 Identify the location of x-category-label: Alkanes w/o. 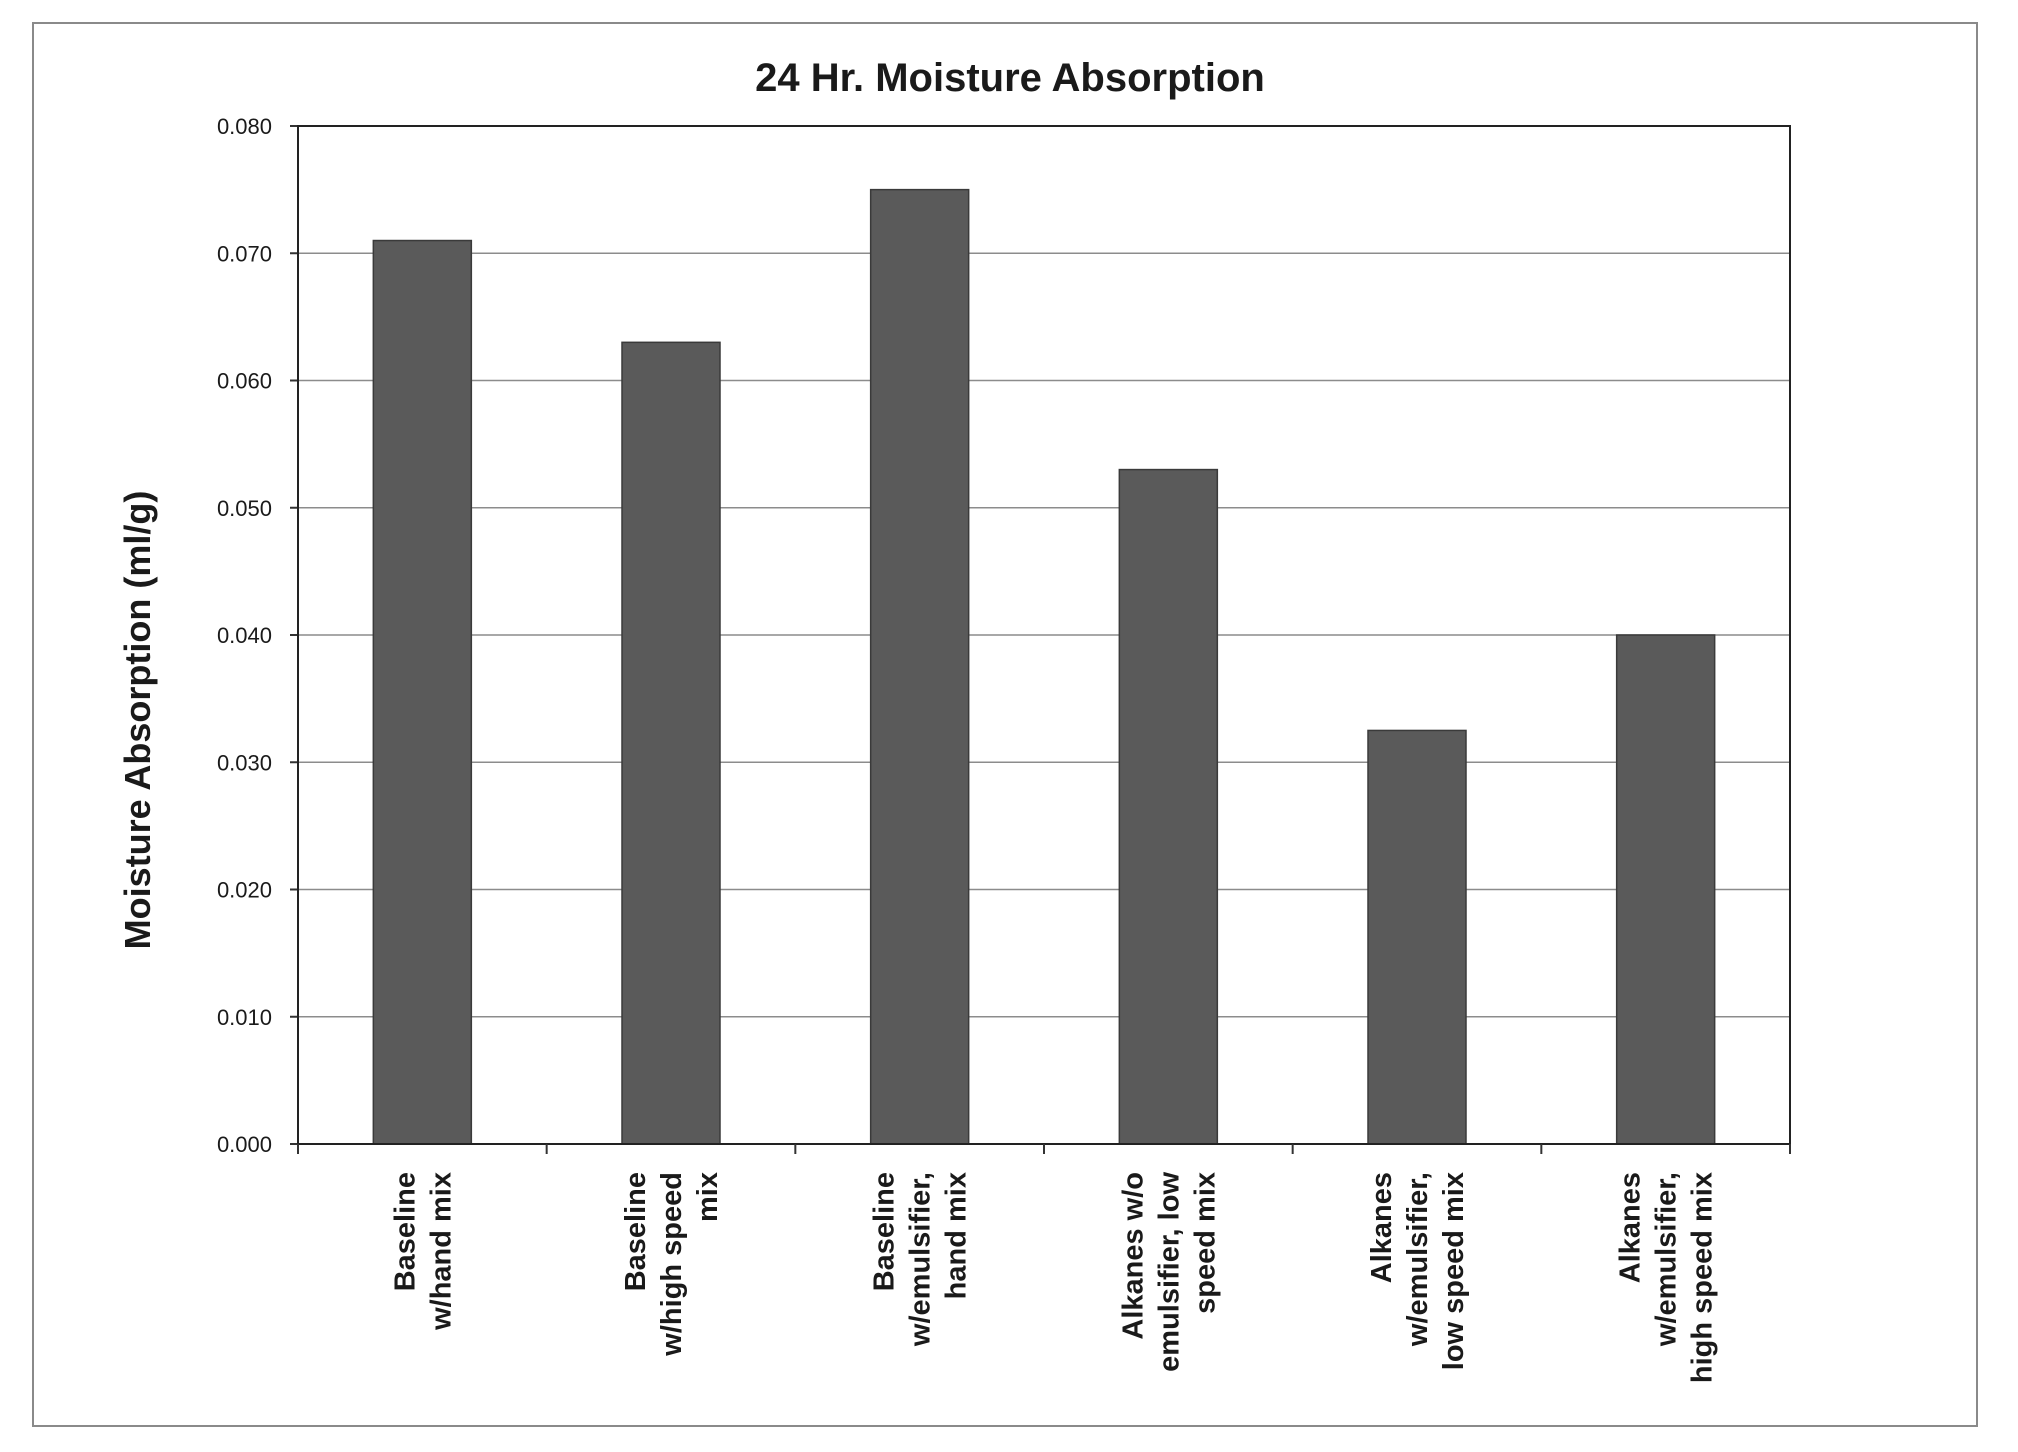
(1133, 1256).